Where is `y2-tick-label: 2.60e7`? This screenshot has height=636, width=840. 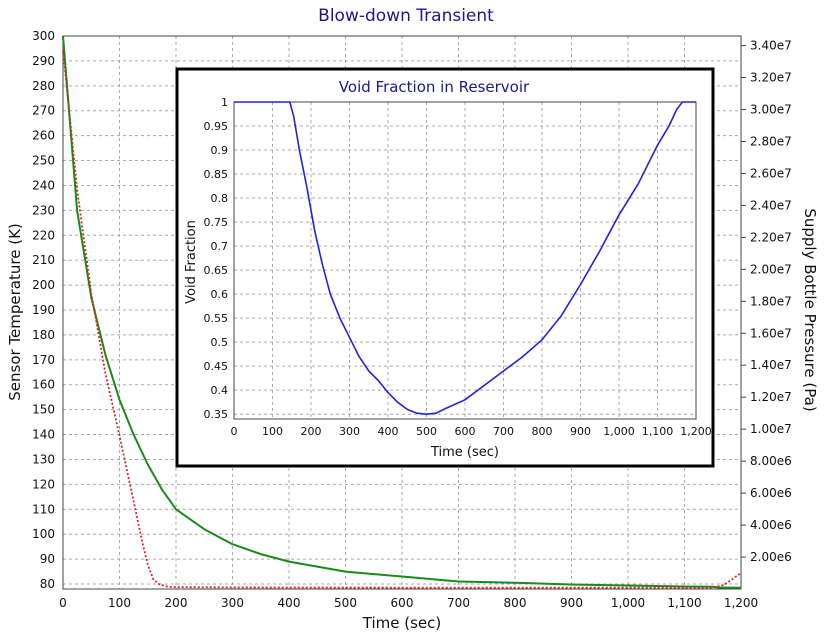
y2-tick-label: 2.60e7 is located at coordinates (771, 173).